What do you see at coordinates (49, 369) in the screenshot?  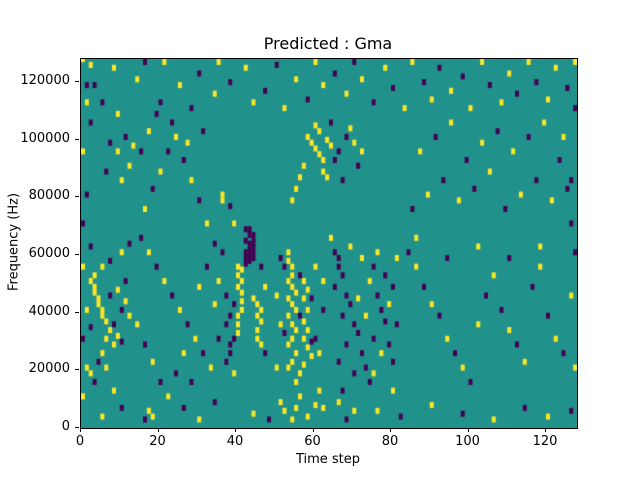 I see `y-tick-label: 20000` at bounding box center [49, 369].